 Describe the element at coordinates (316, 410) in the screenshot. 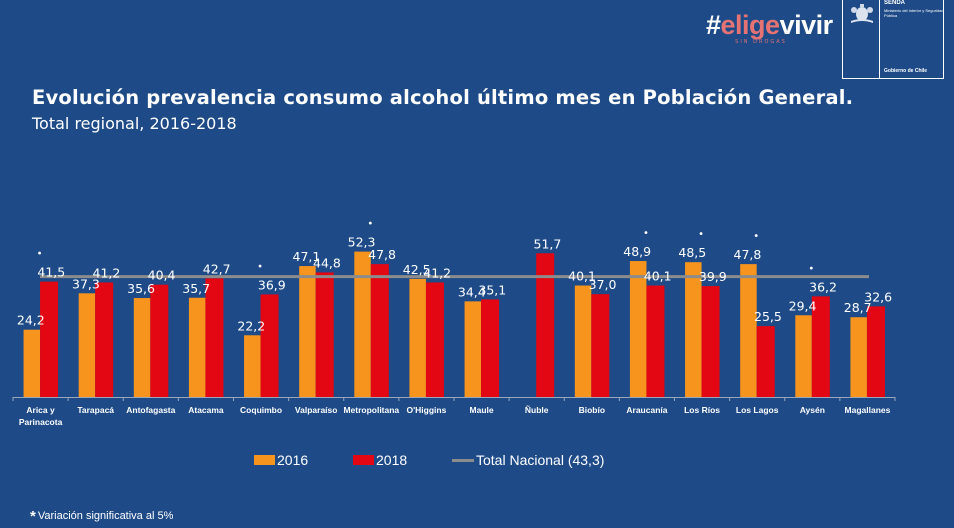

I see `category-label: Valparaíso` at that location.